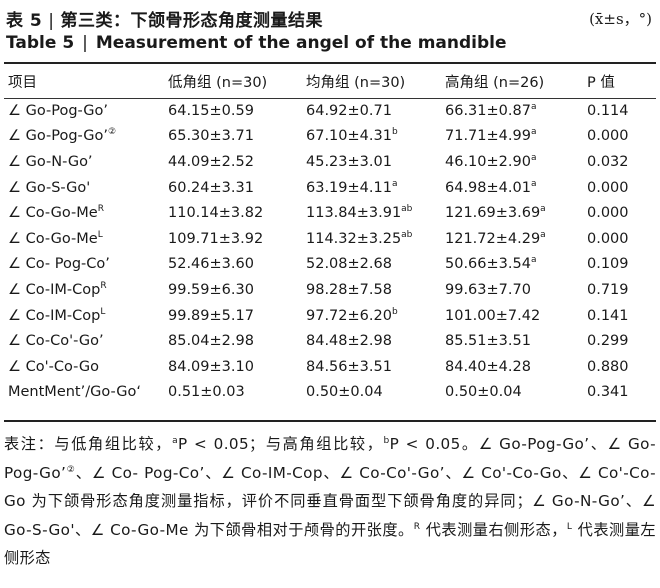 The width and height of the screenshot is (660, 588). I want to click on cell-item: ∠ Co'-Co-Go, so click(84, 367).